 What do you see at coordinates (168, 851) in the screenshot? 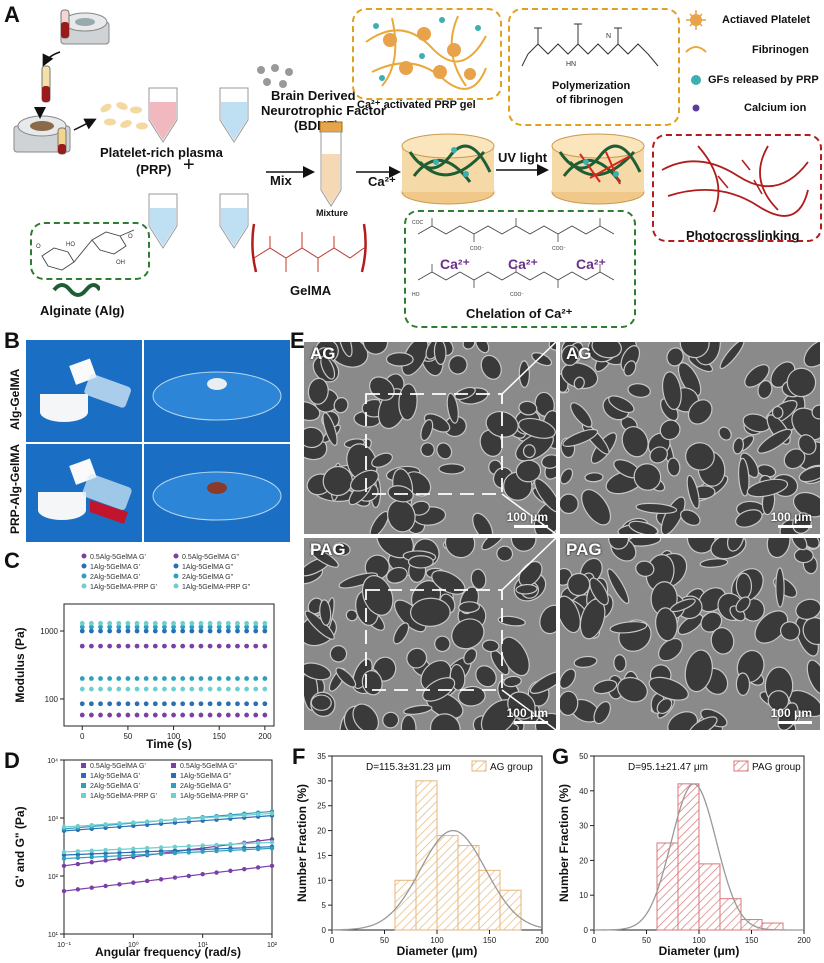
I see `d-series-line` at bounding box center [168, 851].